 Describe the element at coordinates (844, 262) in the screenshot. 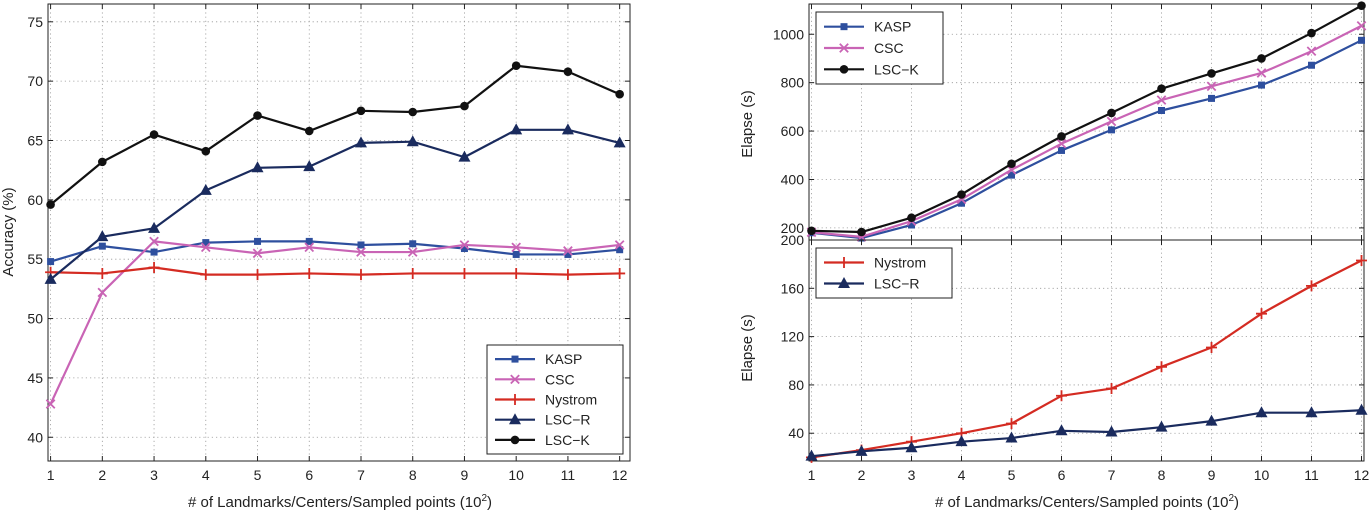

I see `elapse-bottom-legend-nystrom-marker` at that location.